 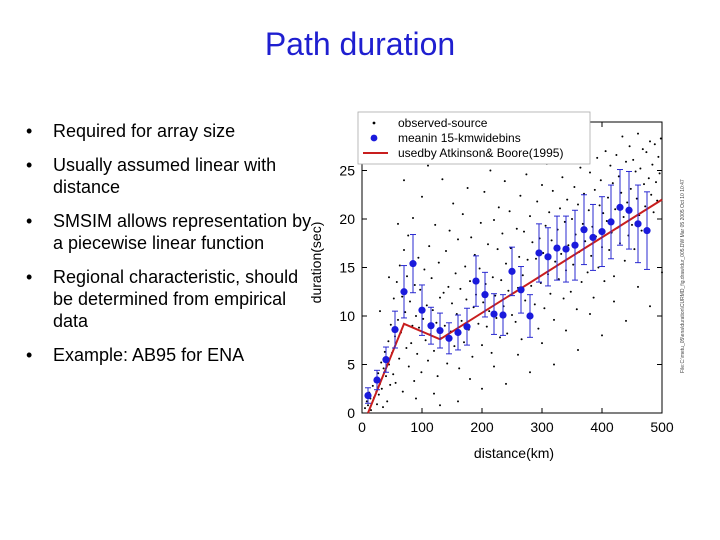 What do you see at coordinates (374, 123) in the screenshot?
I see `legend-swatch-observed` at bounding box center [374, 123].